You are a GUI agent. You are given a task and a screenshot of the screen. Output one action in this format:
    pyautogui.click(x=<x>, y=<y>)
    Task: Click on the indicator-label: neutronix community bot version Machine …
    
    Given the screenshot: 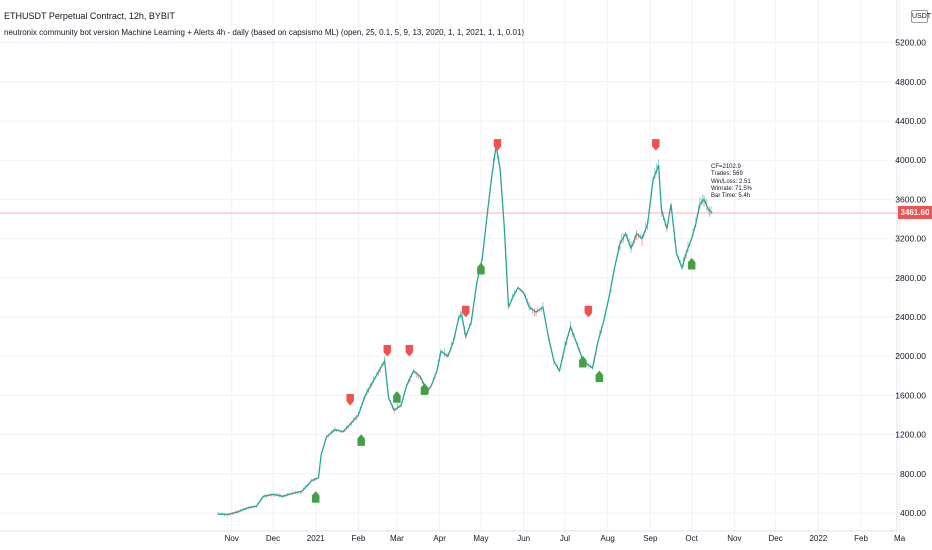 What is the action you would take?
    pyautogui.click(x=264, y=32)
    